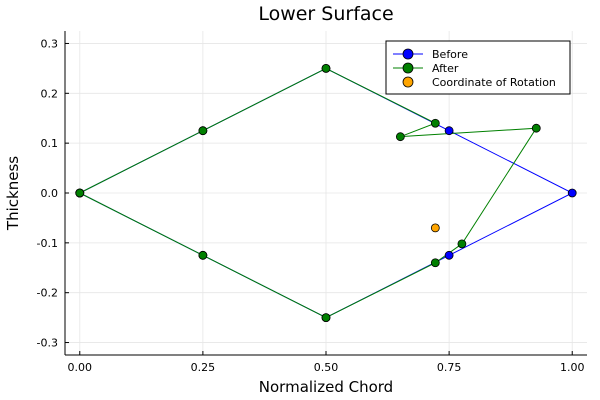  I want to click on x-tick-label: 0.00, so click(80, 367).